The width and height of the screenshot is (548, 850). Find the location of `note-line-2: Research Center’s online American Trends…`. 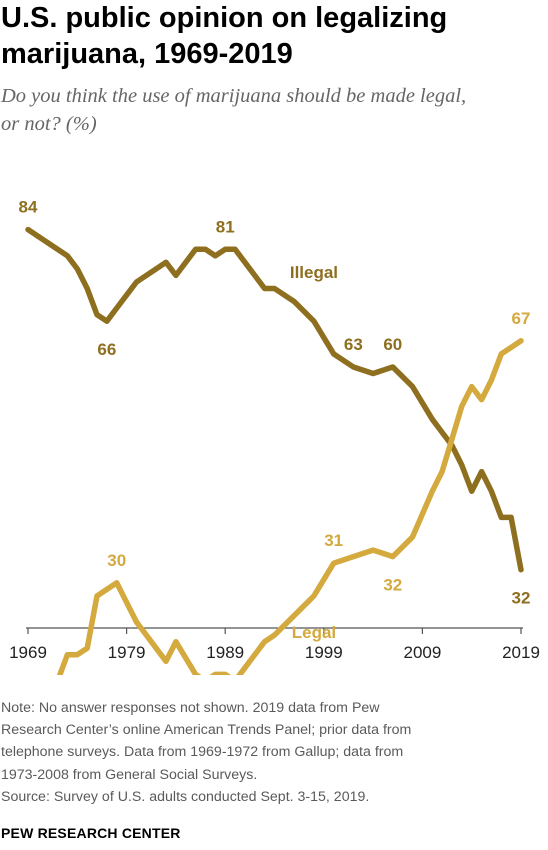

note-line-2: Research Center’s online American Trends… is located at coordinates (206, 730).